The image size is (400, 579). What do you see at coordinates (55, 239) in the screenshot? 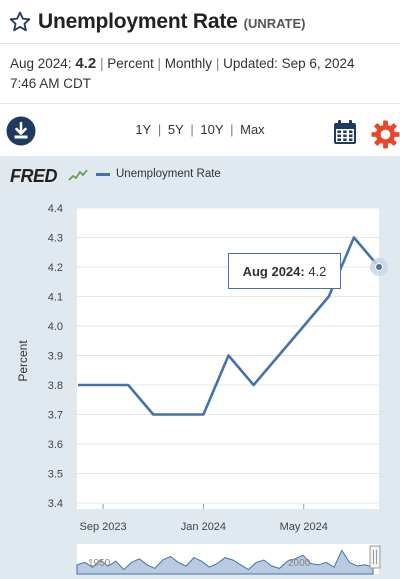
I see `y-tick-label: 4.3` at bounding box center [55, 239].